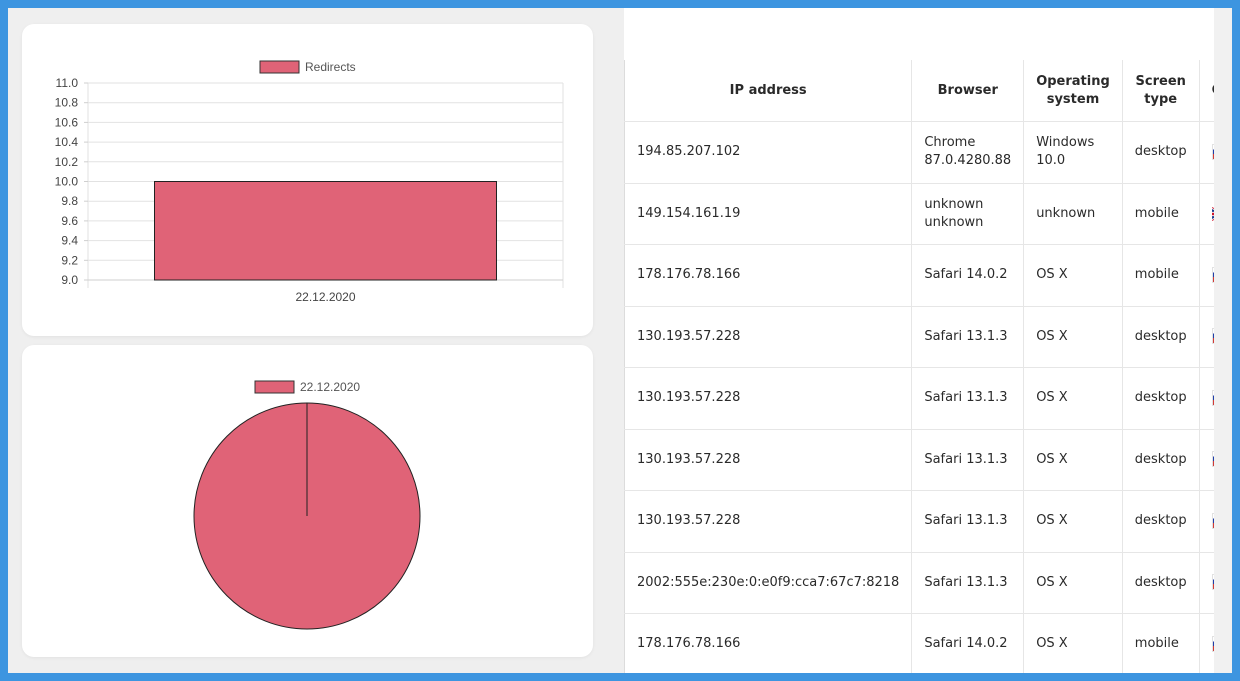 This screenshot has width=1240, height=681. Describe the element at coordinates (1066, 213) in the screenshot. I see `os-name: unknown` at that location.